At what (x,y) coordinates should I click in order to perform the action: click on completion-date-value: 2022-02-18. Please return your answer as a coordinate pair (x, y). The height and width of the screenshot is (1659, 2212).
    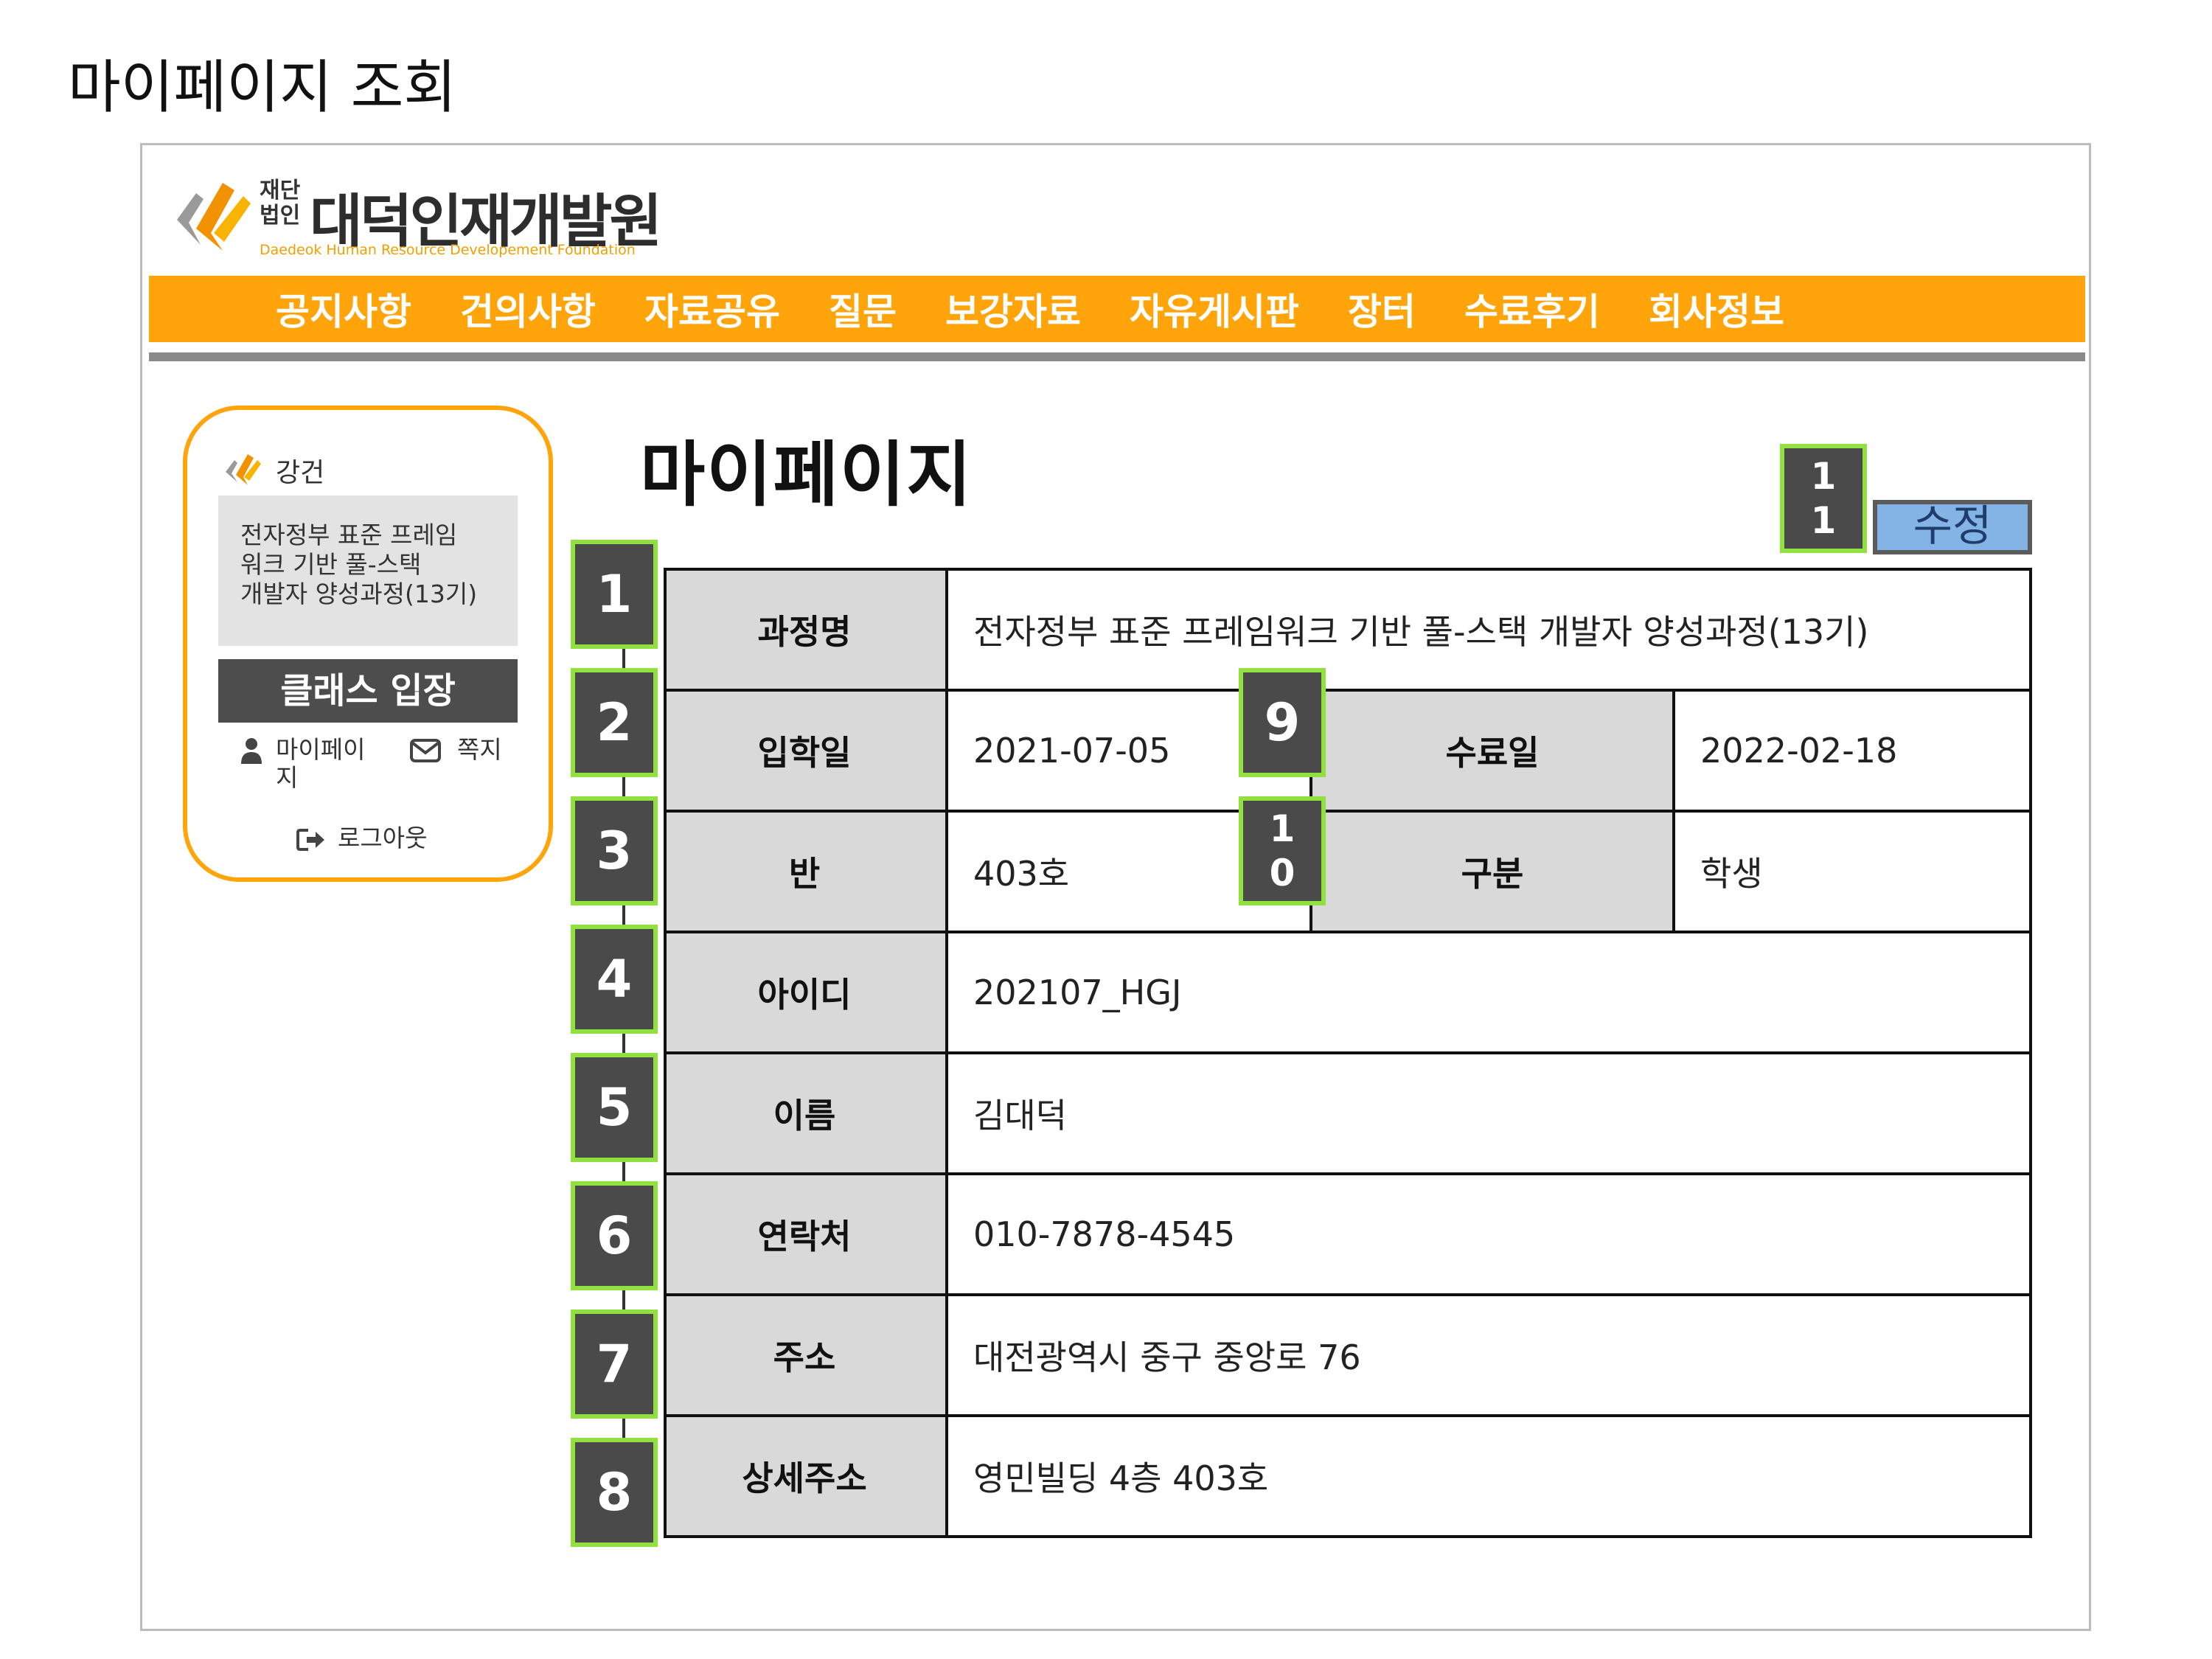
    Looking at the image, I should click on (1853, 751).